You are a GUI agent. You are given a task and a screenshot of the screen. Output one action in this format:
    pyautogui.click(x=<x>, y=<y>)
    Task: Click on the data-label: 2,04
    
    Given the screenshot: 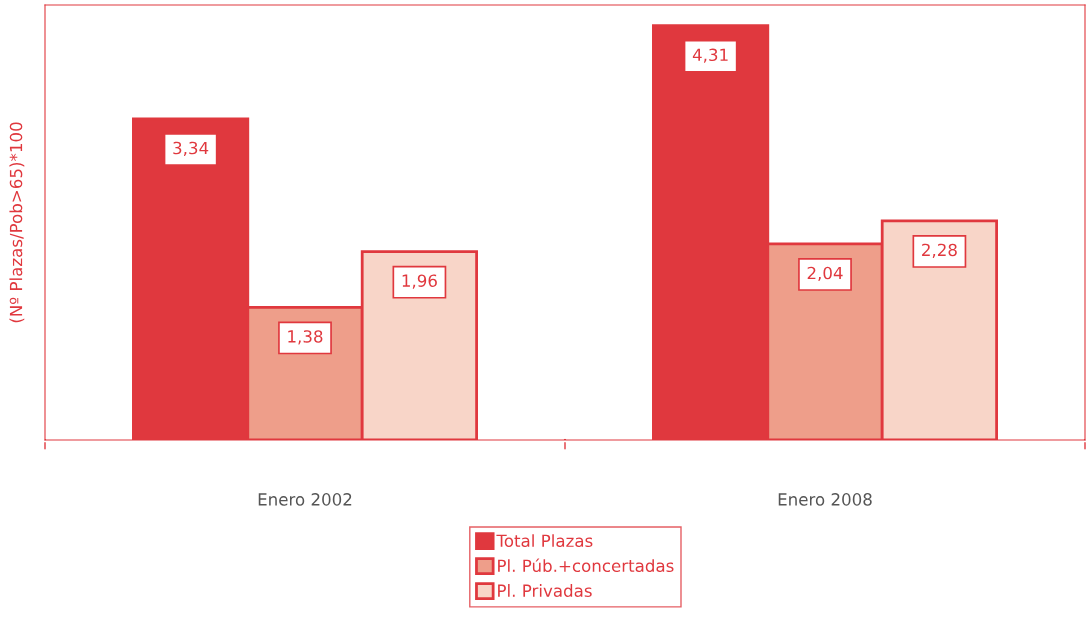 What is the action you would take?
    pyautogui.click(x=825, y=273)
    